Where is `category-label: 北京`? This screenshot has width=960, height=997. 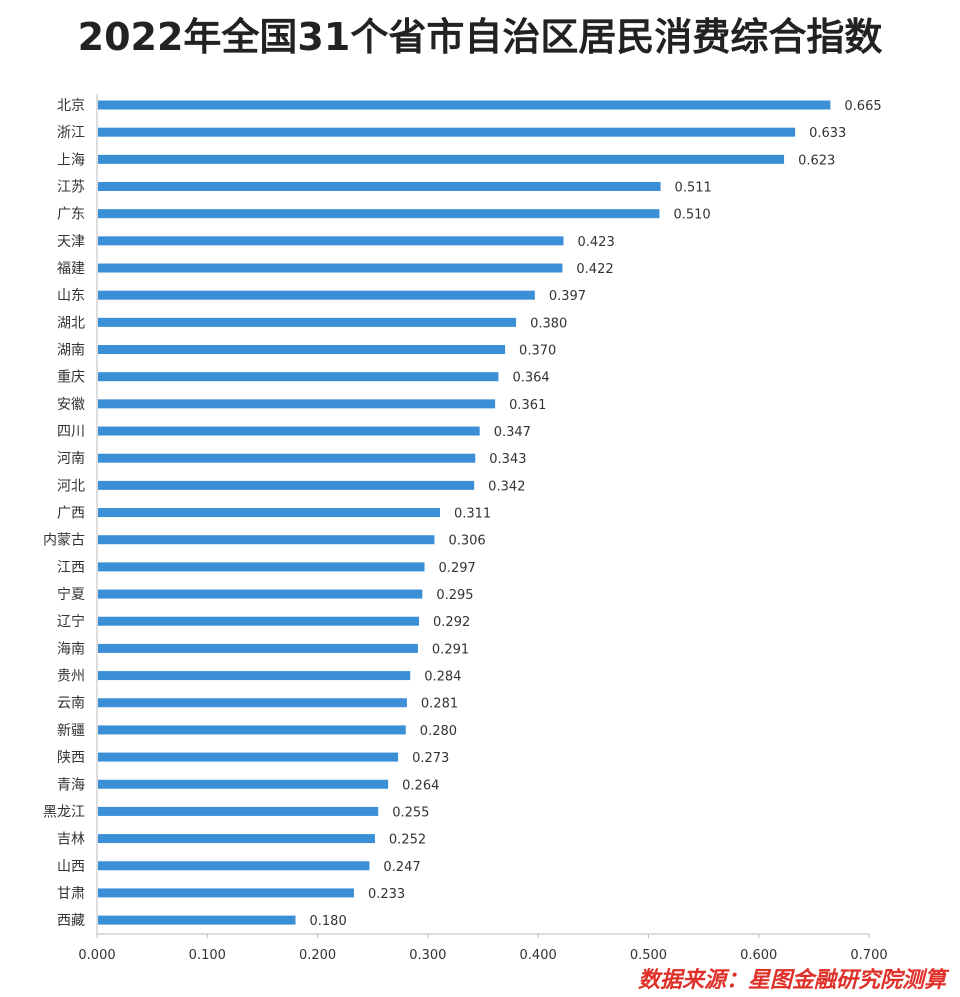
category-label: 北京 is located at coordinates (71, 106).